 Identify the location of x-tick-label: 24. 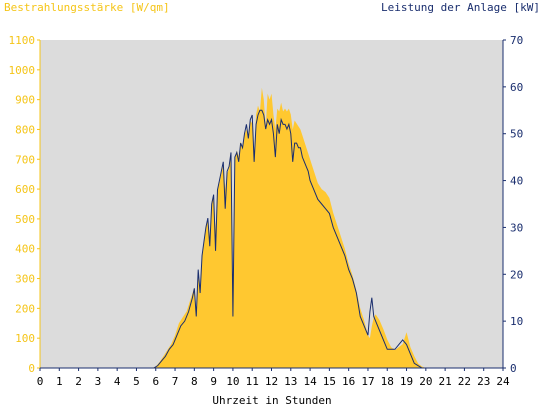
(503, 381).